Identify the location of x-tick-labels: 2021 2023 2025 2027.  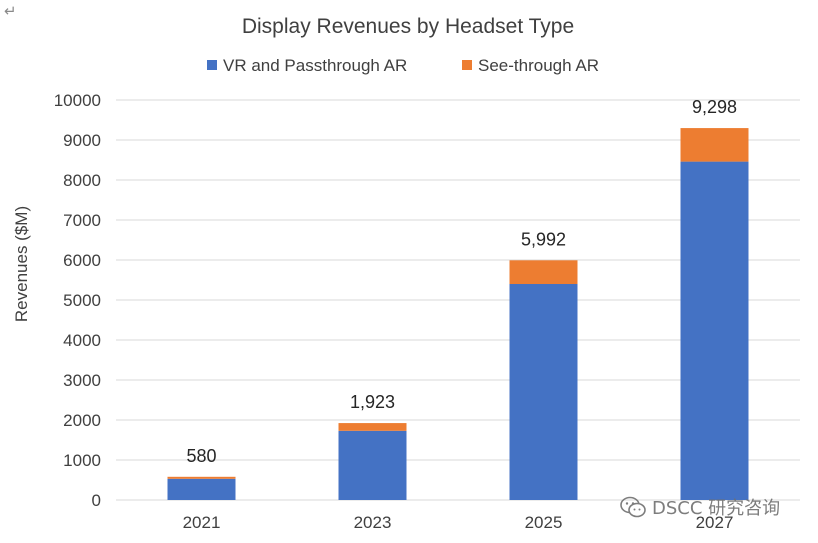
(458, 522).